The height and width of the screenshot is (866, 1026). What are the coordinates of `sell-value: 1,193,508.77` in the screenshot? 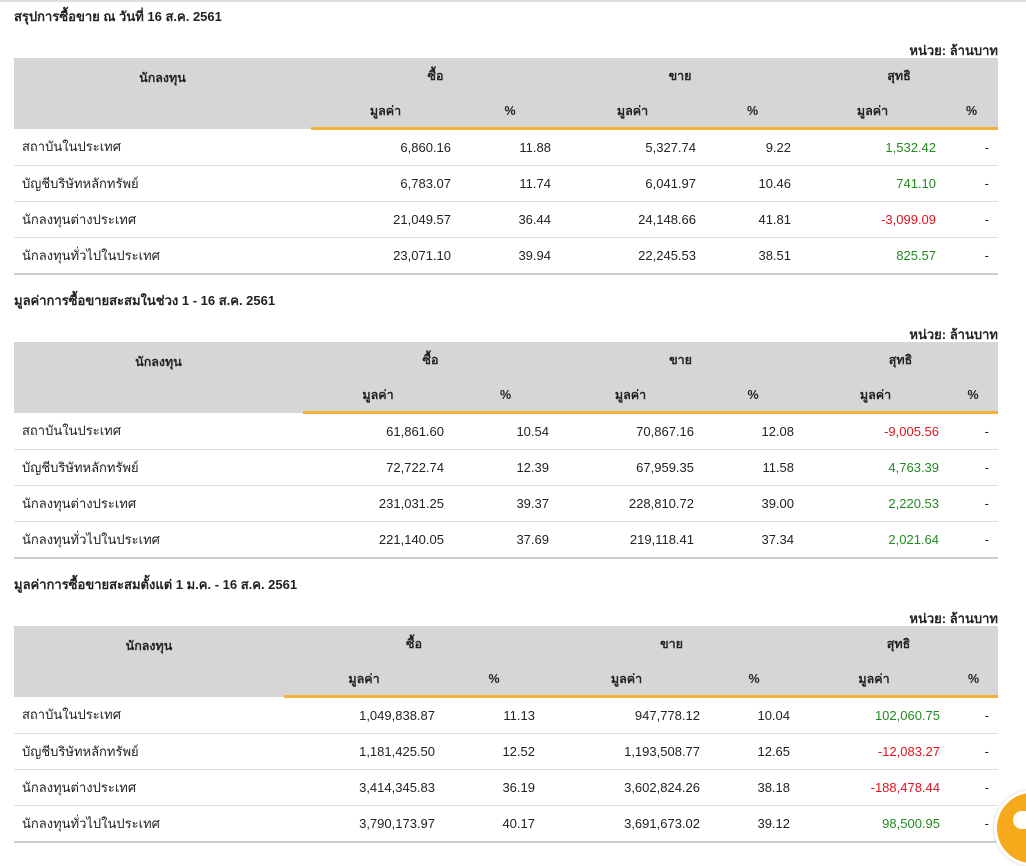 It's located at (626, 751).